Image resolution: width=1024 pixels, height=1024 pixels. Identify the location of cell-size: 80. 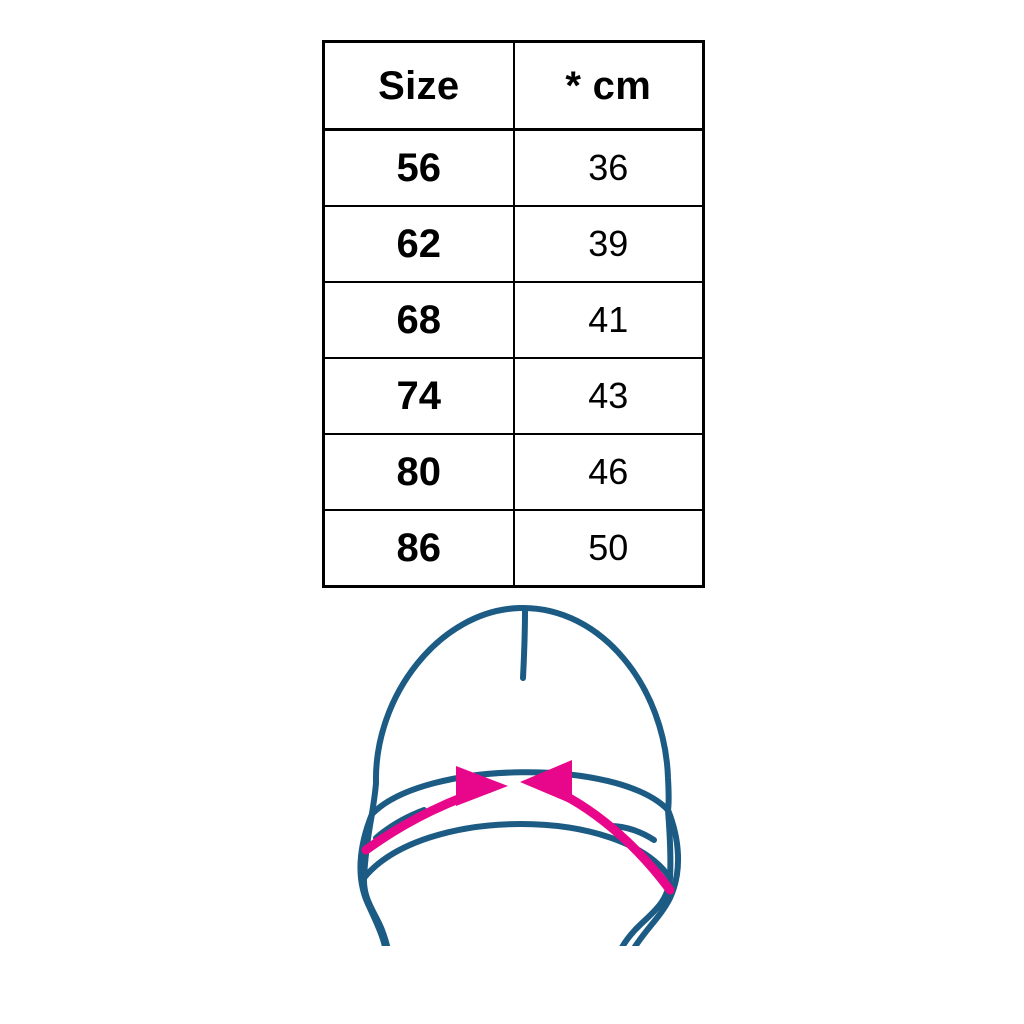
(418, 472).